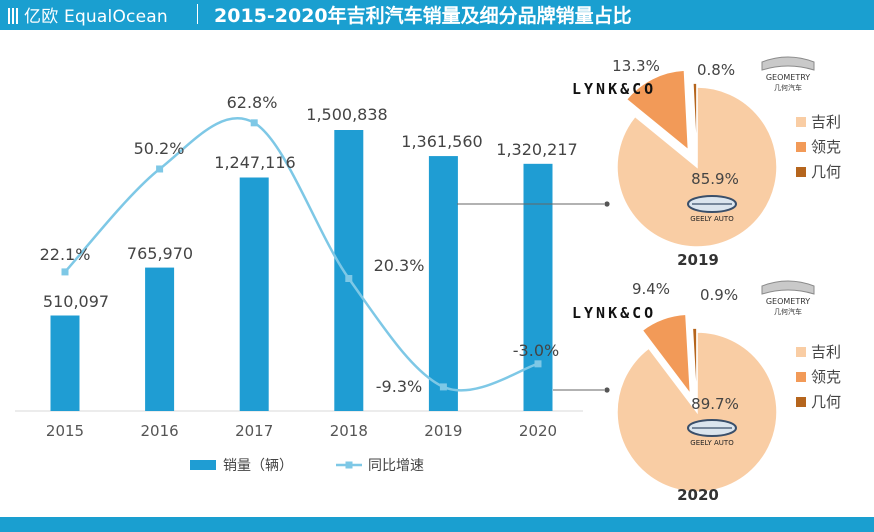 The image size is (874, 532). What do you see at coordinates (716, 70) in the screenshot?
I see `pie-percent-label: 0.8%` at bounding box center [716, 70].